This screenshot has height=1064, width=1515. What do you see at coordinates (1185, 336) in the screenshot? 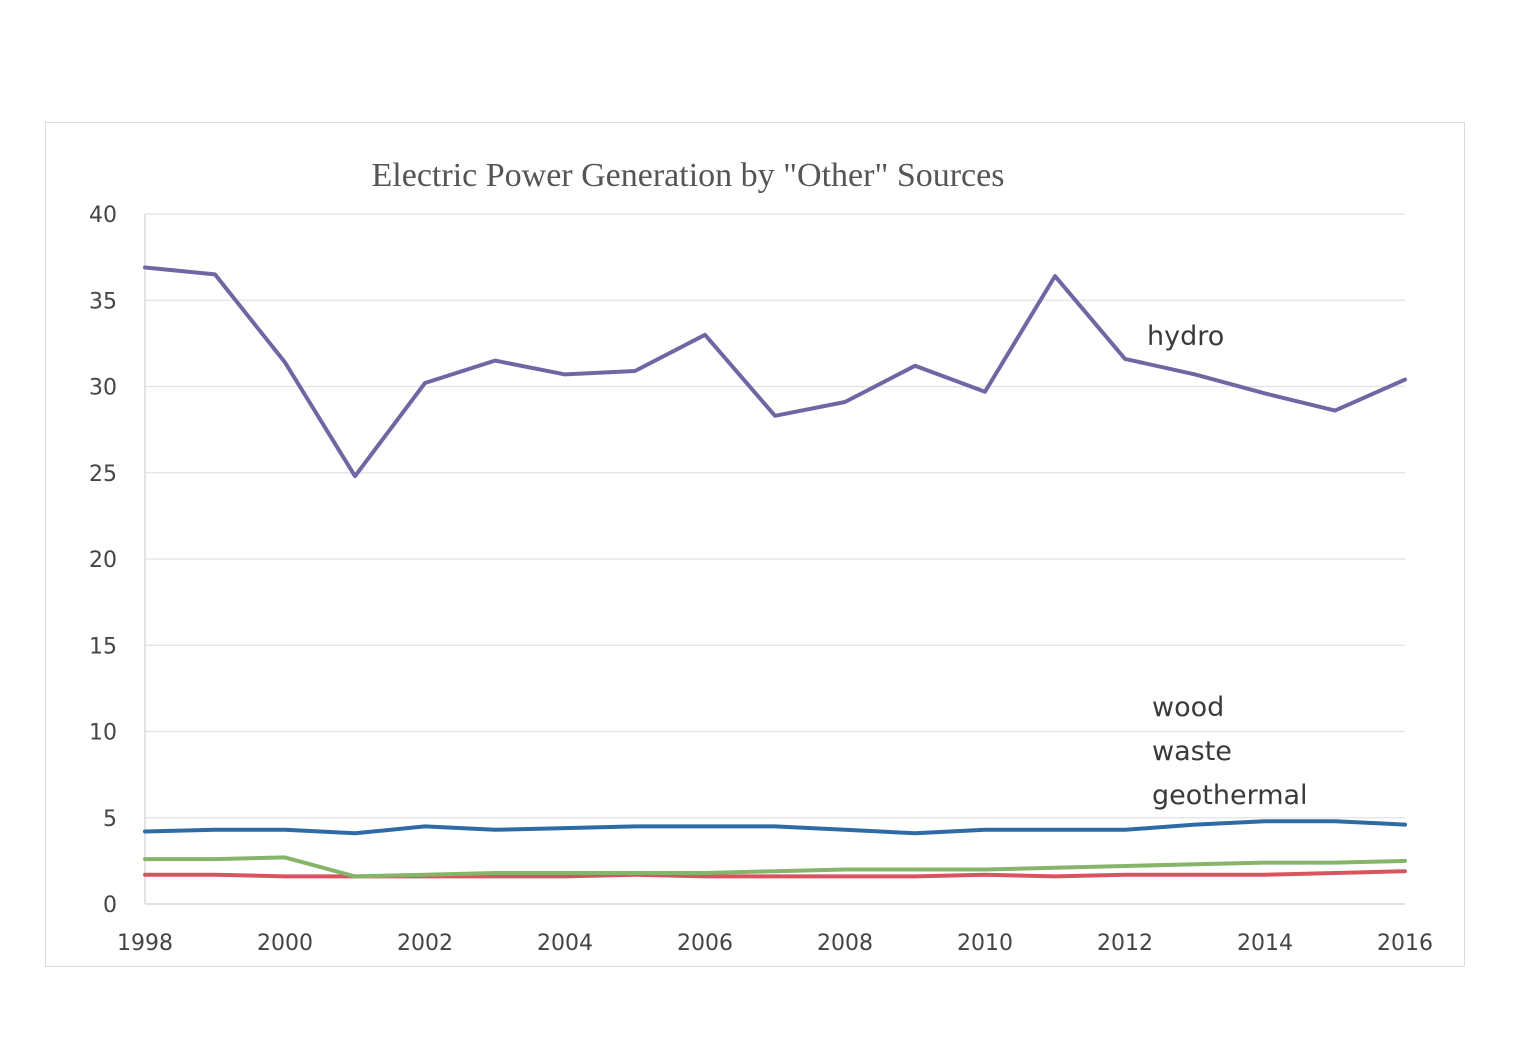
I see `annotation-hydro: hydro` at bounding box center [1185, 336].